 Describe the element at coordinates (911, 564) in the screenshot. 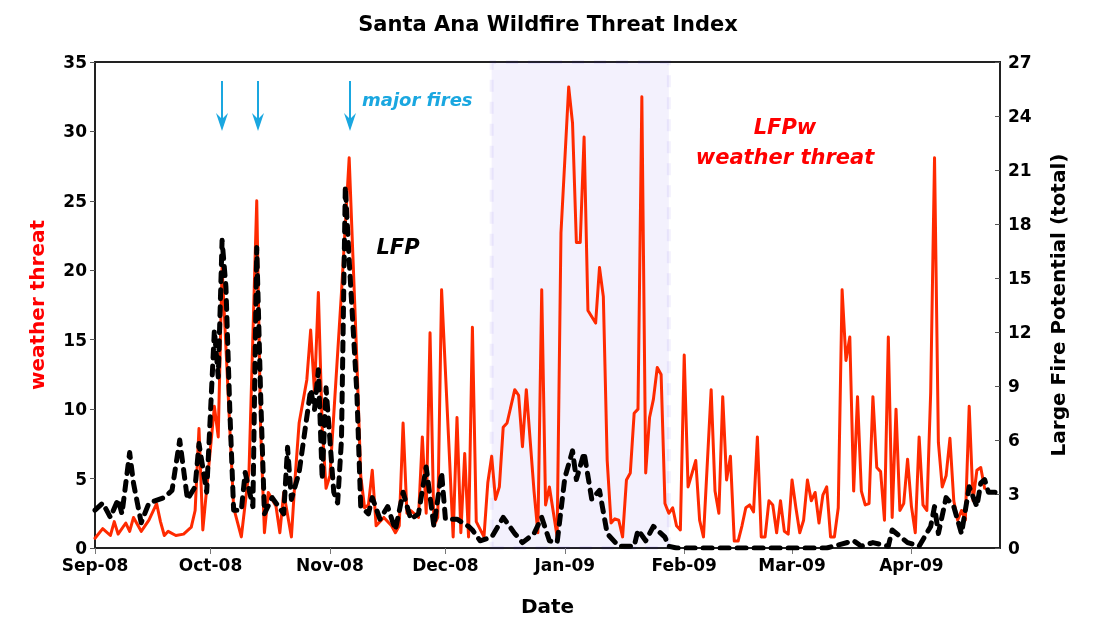

I see `x-tick-label: Apr-09` at that location.